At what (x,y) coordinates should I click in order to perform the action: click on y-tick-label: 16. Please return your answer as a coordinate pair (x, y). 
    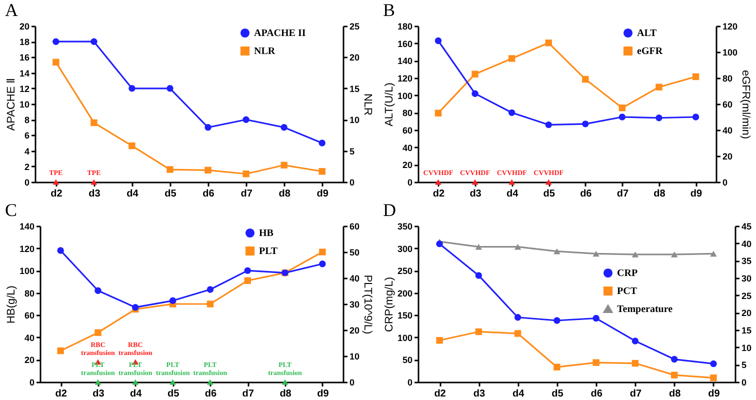
    Looking at the image, I should click on (24, 57).